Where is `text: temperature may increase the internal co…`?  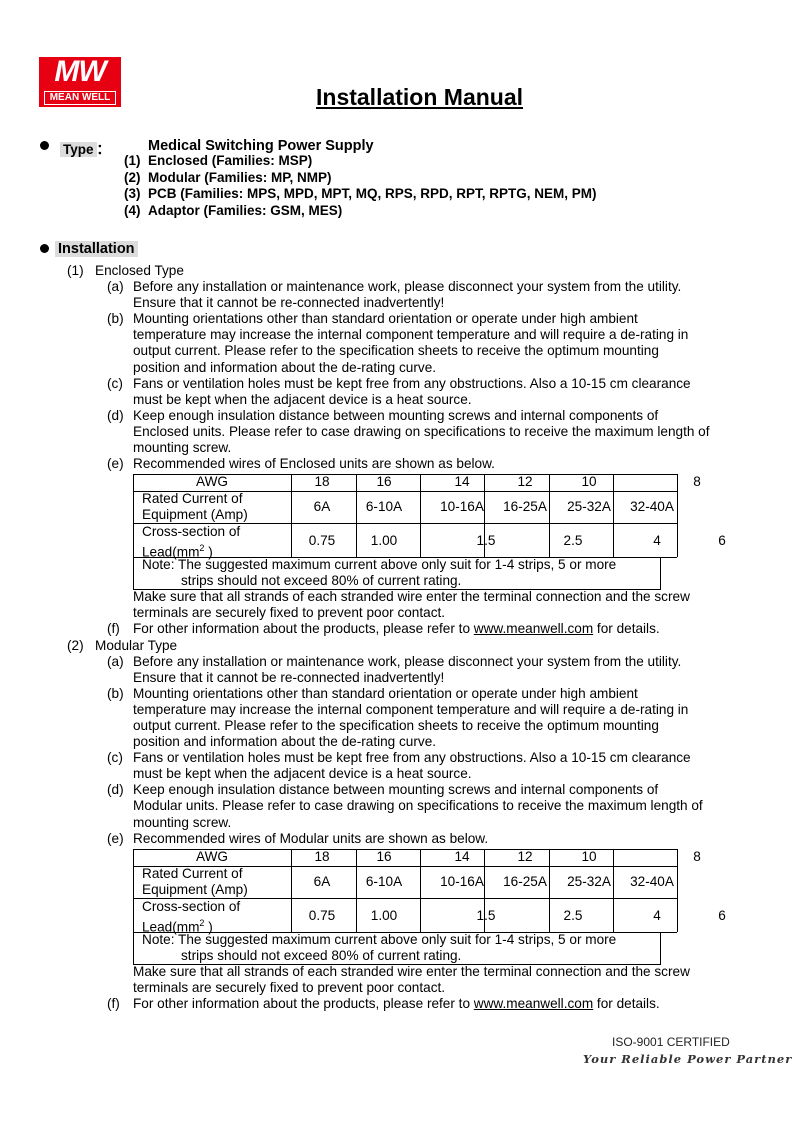
text: temperature may increase the internal co… is located at coordinates (411, 709).